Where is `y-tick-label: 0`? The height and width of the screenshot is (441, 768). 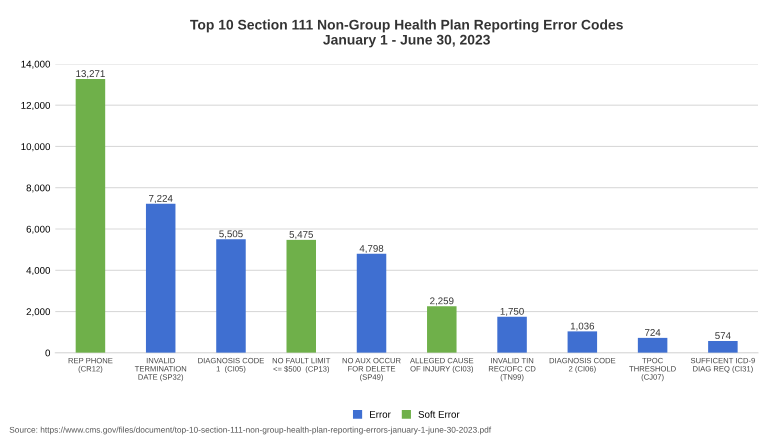
y-tick-label: 0 is located at coordinates (47, 353).